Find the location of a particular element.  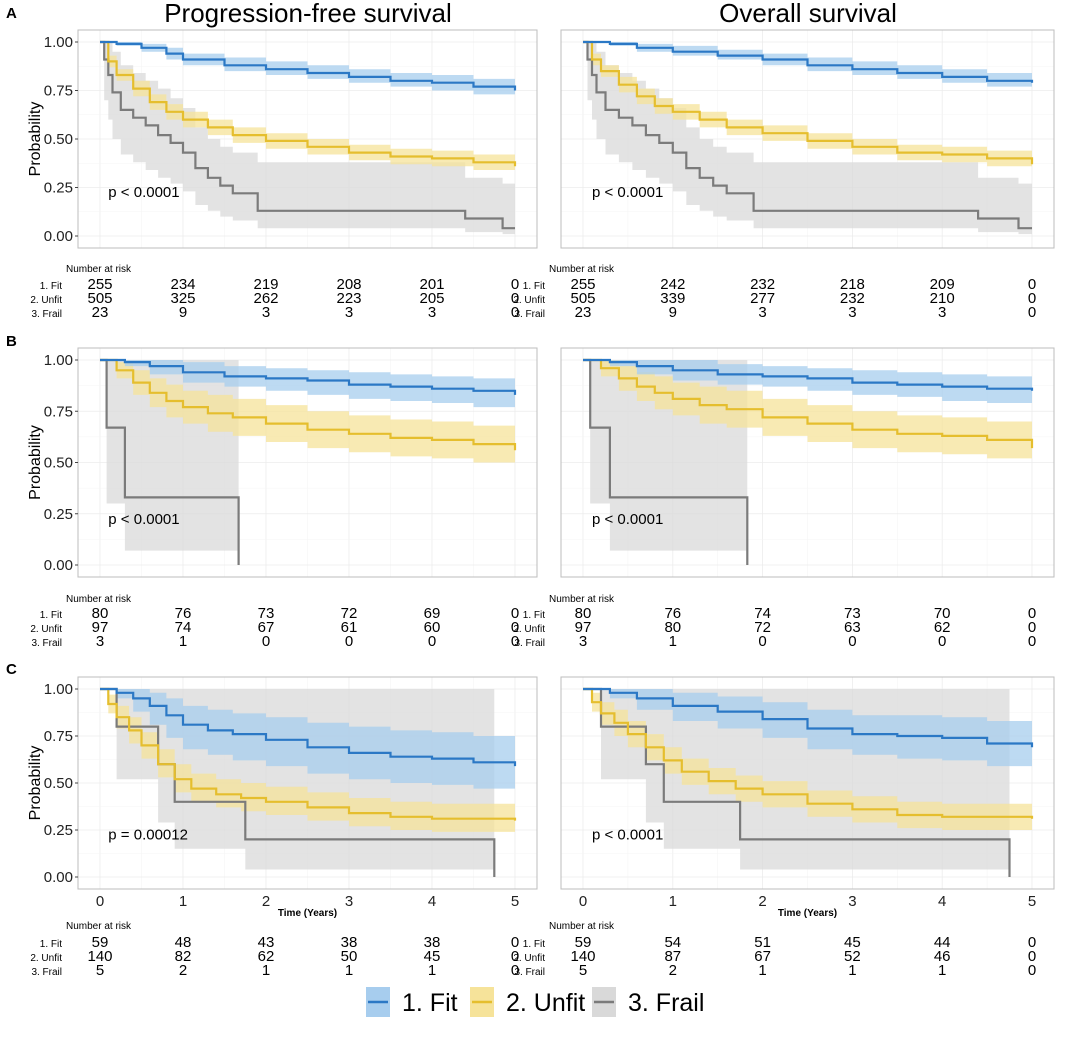

risk-table-count: 505 is located at coordinates (99, 298).